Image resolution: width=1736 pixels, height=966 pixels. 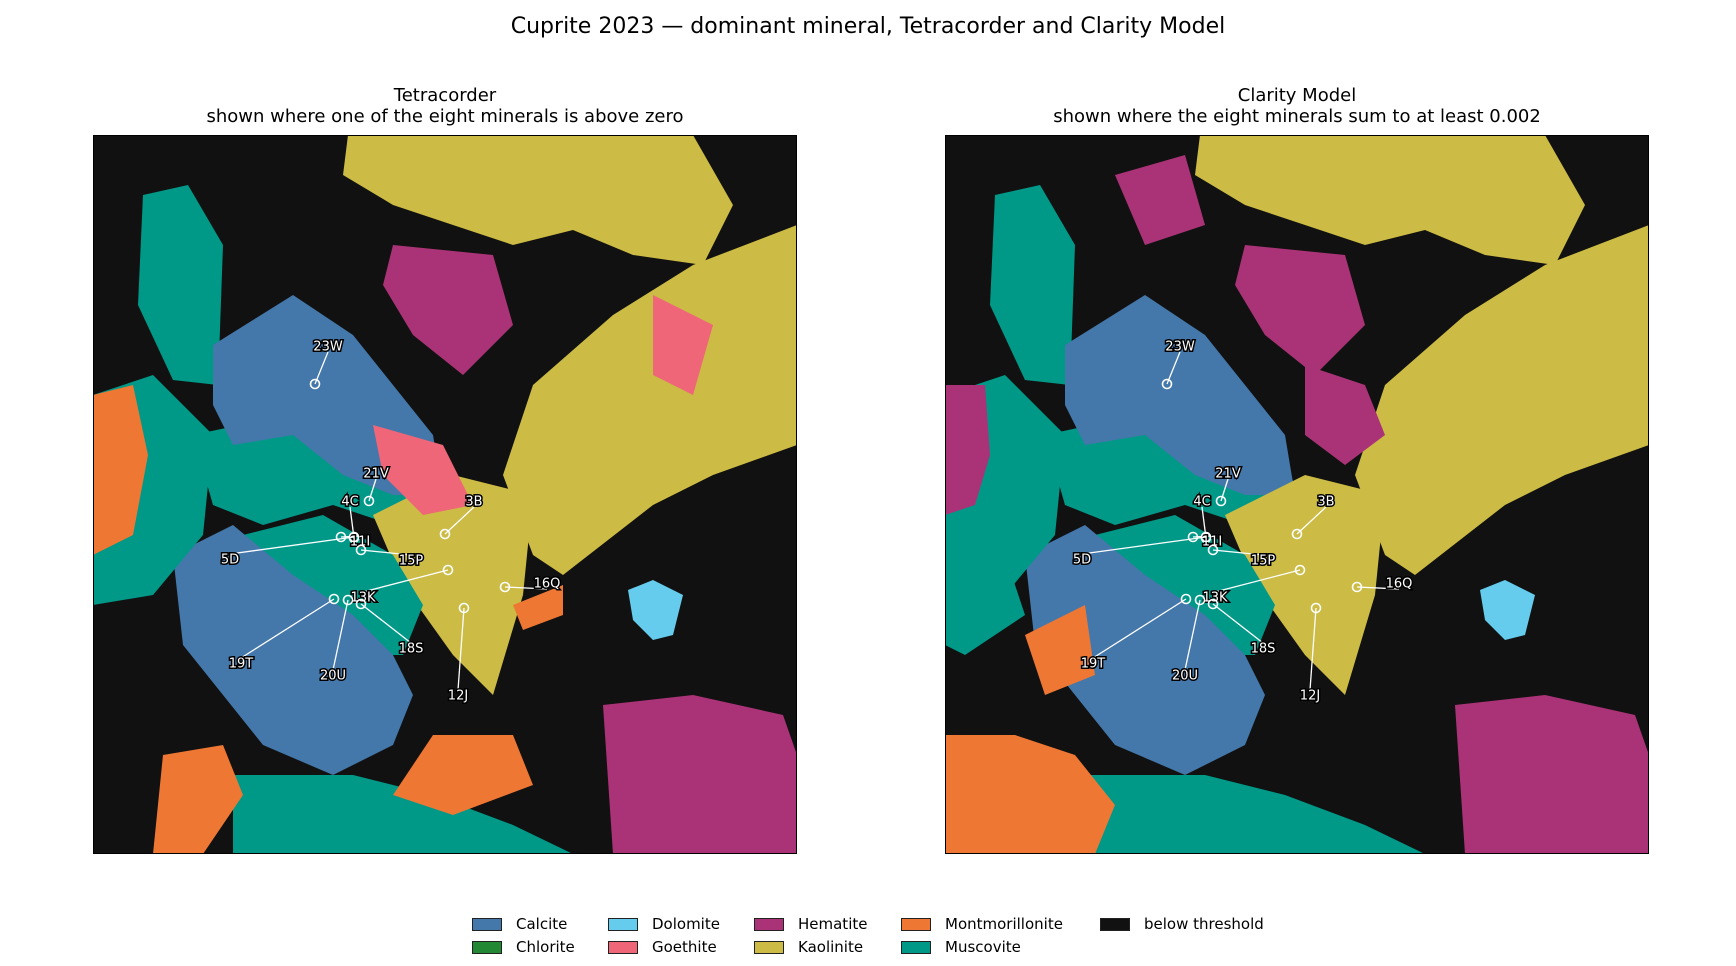 I want to click on site-label: 12J, so click(x=458, y=696).